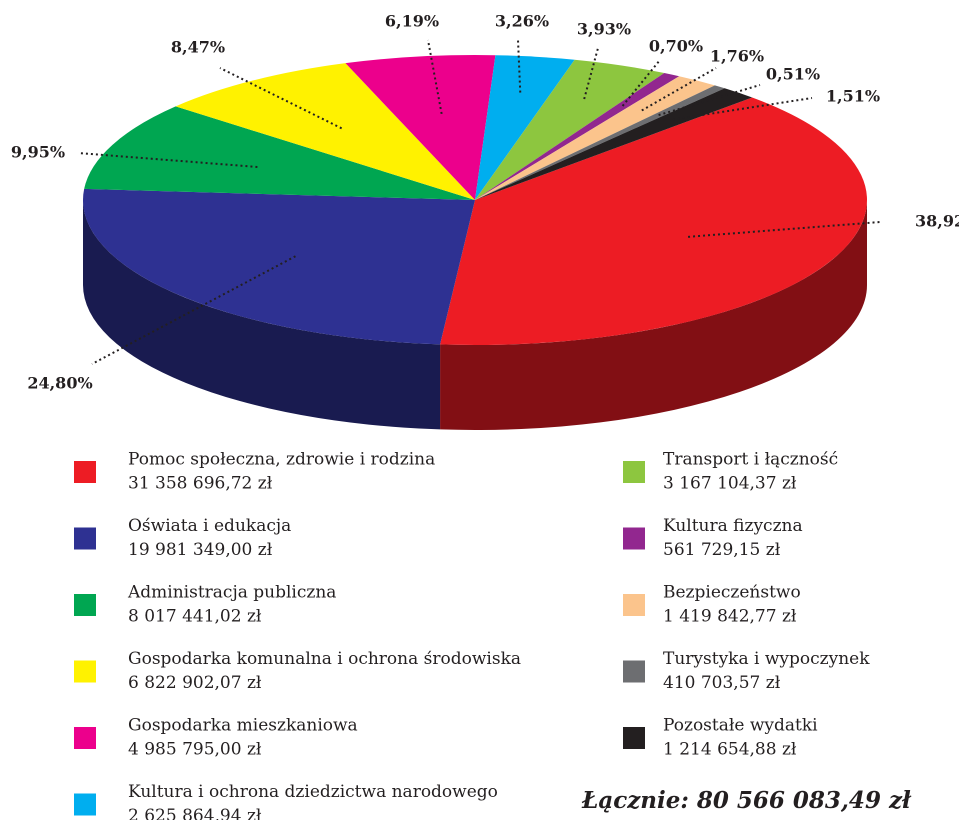 This screenshot has height=820, width=959. I want to click on value-label: 8,47%, so click(198, 47).